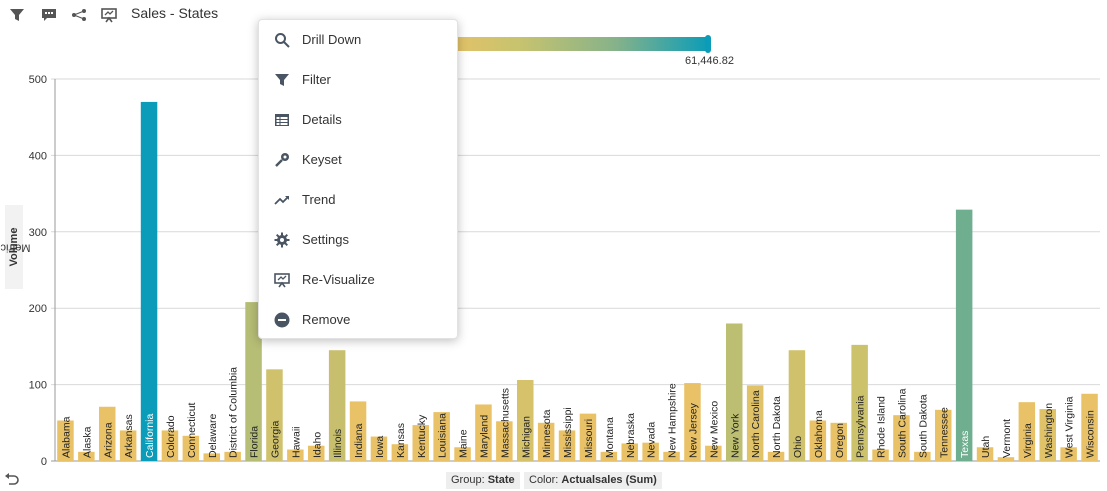  Describe the element at coordinates (1006, 459) in the screenshot. I see `bar-vermont` at that location.